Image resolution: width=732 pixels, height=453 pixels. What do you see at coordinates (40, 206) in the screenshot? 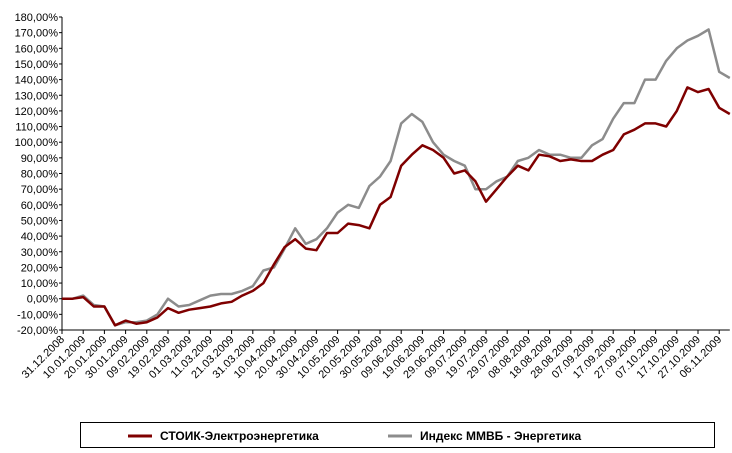
I see `y-tick-label: 60,00%` at bounding box center [40, 206].